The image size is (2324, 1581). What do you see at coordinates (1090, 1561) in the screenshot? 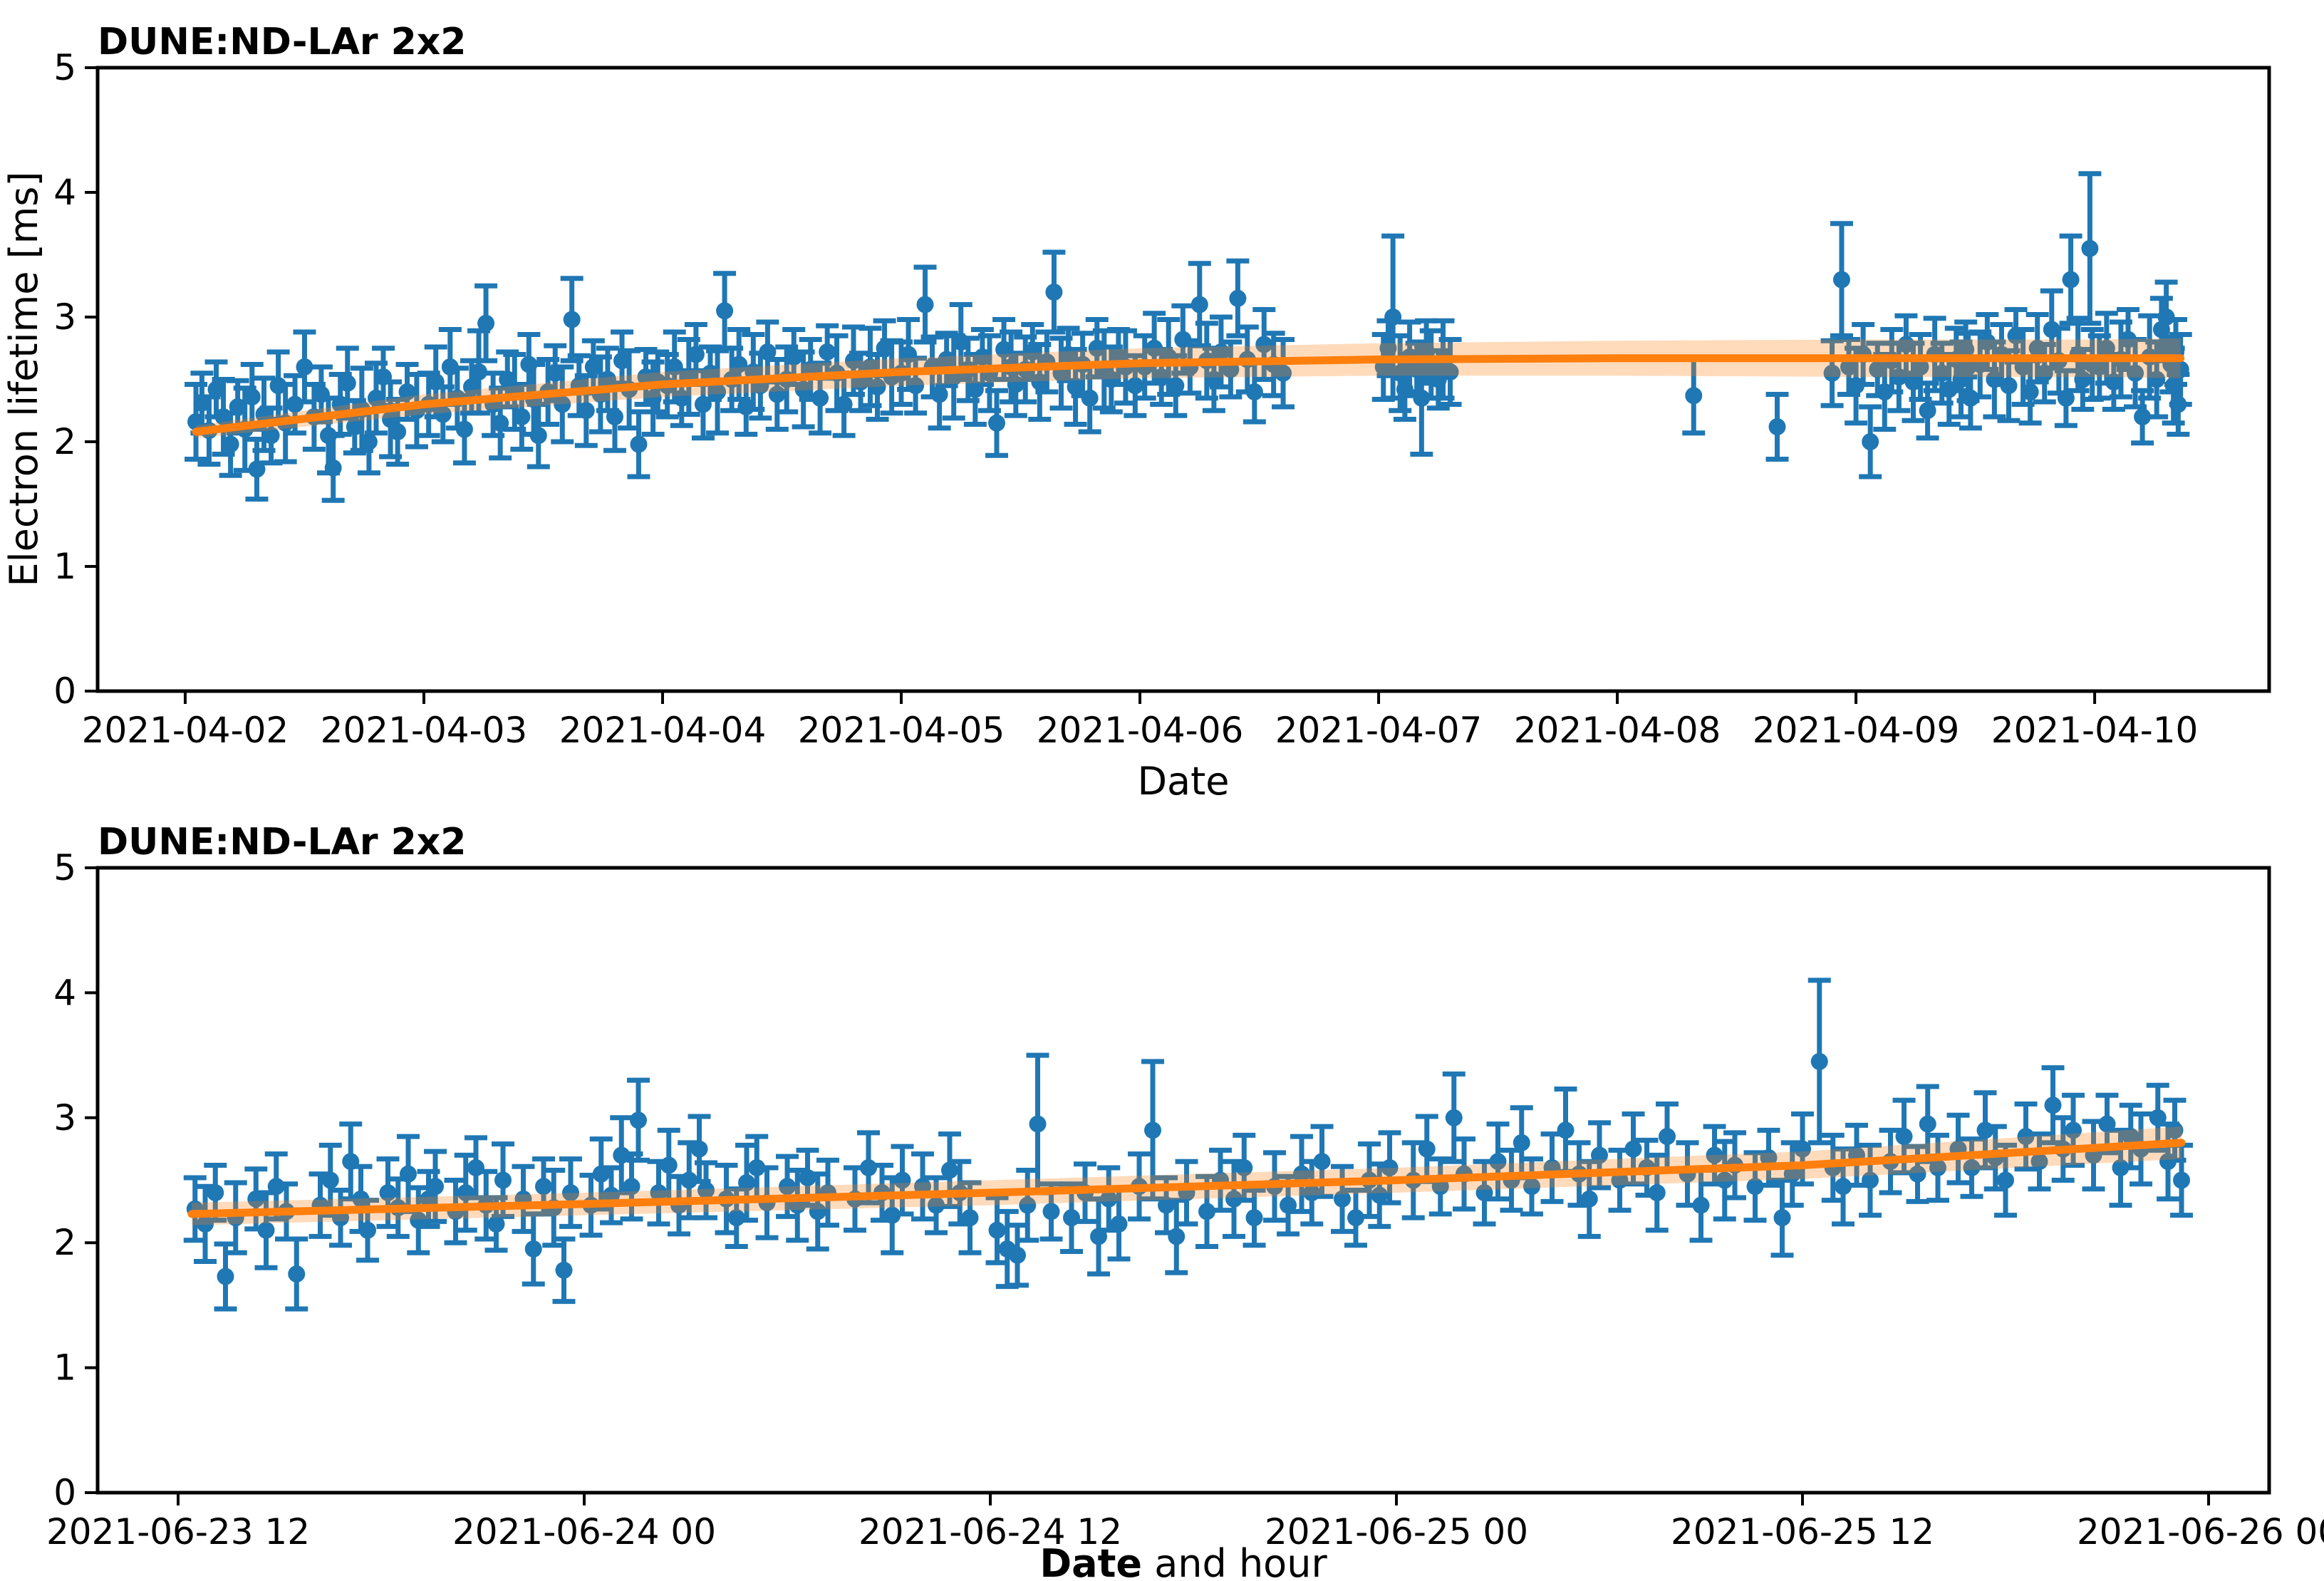
I see `bottom-xaxis-label-bold: Date` at bounding box center [1090, 1561].